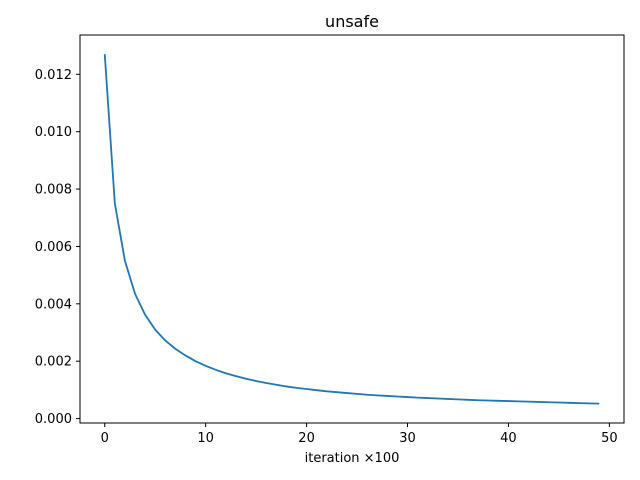 The image size is (640, 480). What do you see at coordinates (352, 21) in the screenshot?
I see `chart-title: unsafe` at bounding box center [352, 21].